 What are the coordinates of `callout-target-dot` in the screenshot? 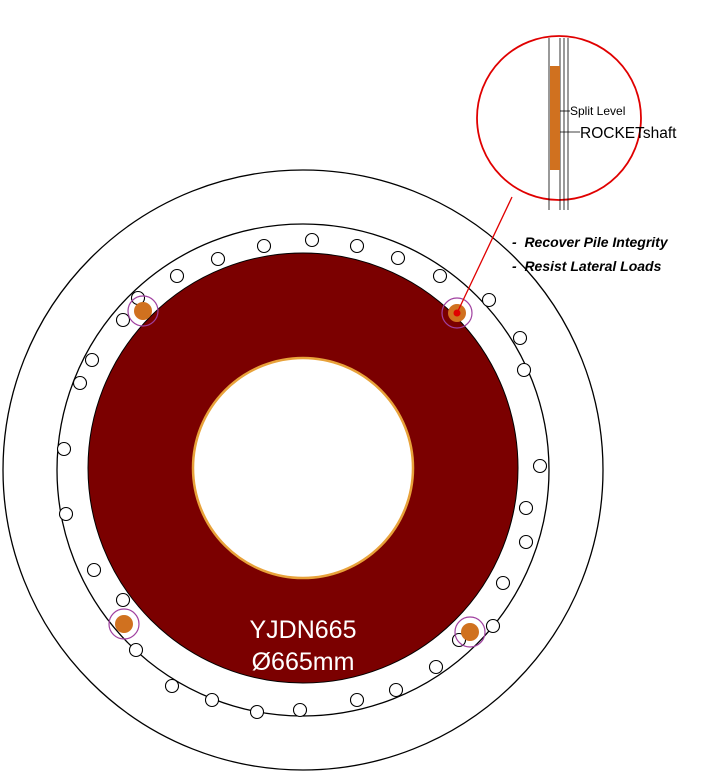 It's located at (457, 313).